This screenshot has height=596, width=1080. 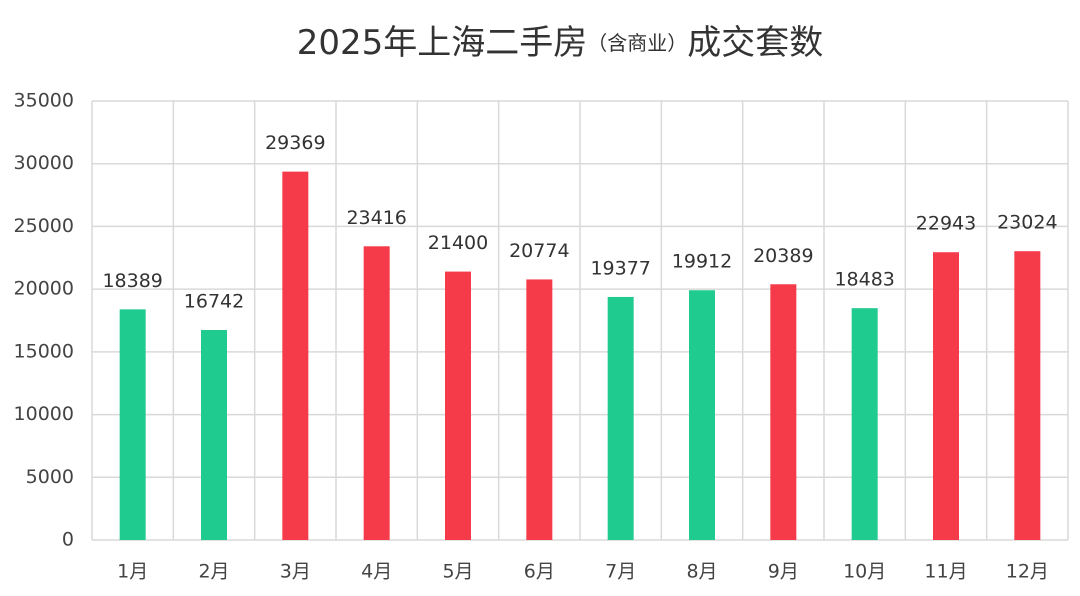 I want to click on y-tick-label: 5000, so click(x=50, y=477).